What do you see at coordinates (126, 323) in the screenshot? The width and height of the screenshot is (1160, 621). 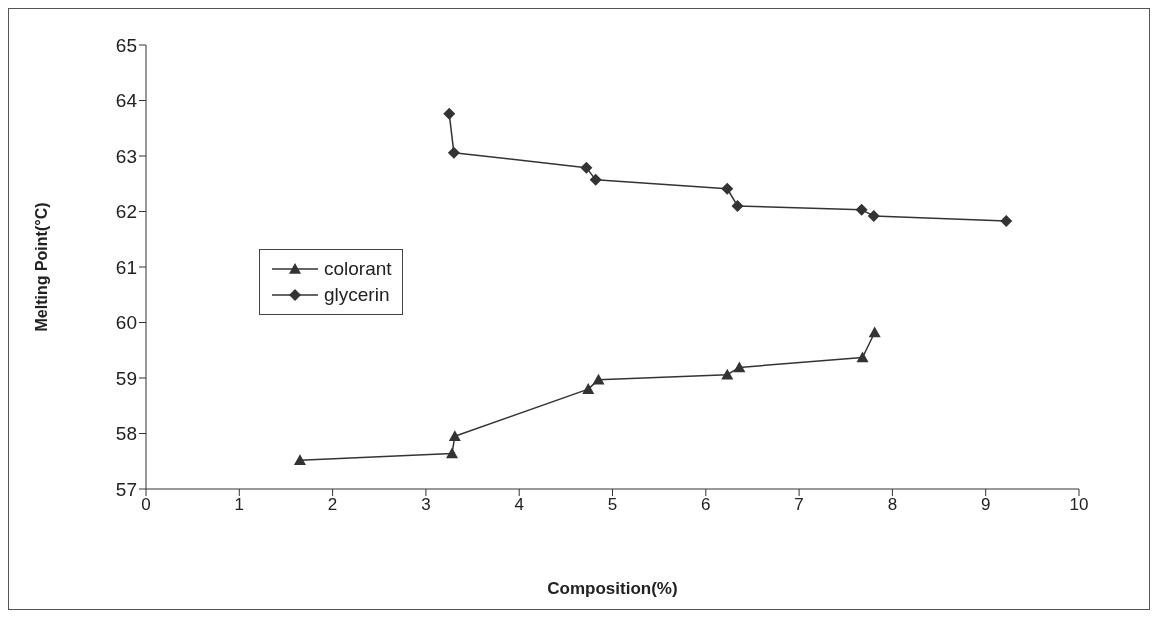 I see `y-tick-label: 60` at bounding box center [126, 323].